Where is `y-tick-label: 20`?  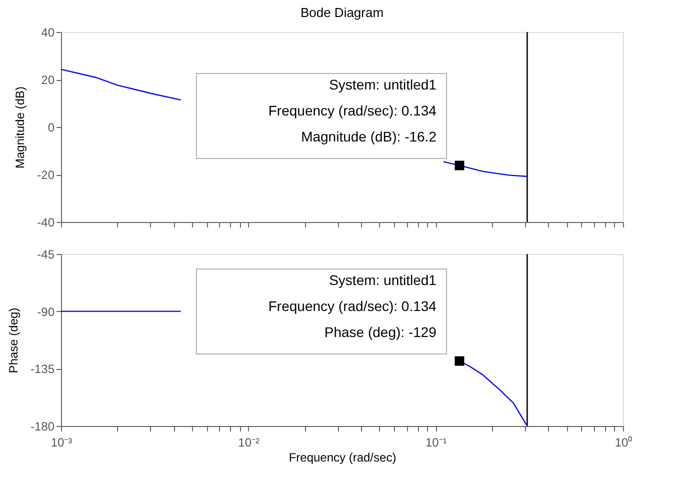
y-tick-label: 20 is located at coordinates (48, 80).